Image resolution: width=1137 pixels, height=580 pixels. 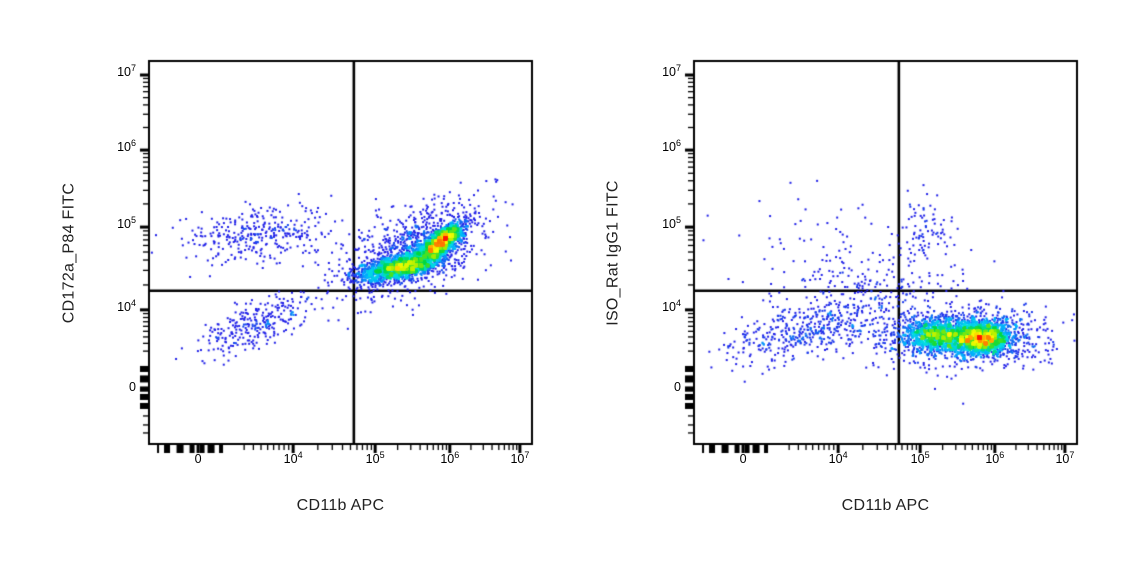 What do you see at coordinates (995, 457) in the screenshot?
I see `right-plot-x-tick-label: 10⁶` at bounding box center [995, 457].